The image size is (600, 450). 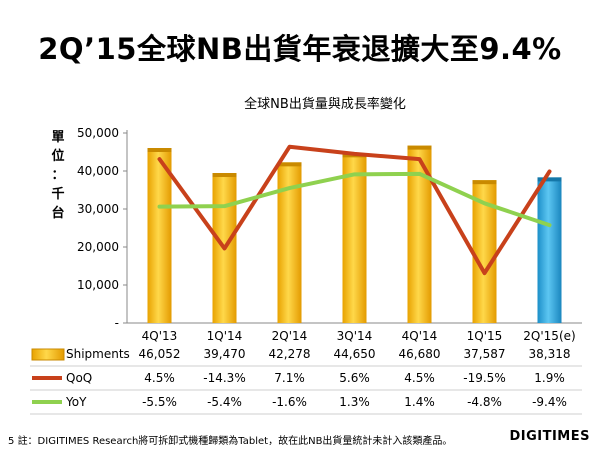 What do you see at coordinates (420, 354) in the screenshot?
I see `data-label-shipments: 46,680` at bounding box center [420, 354].